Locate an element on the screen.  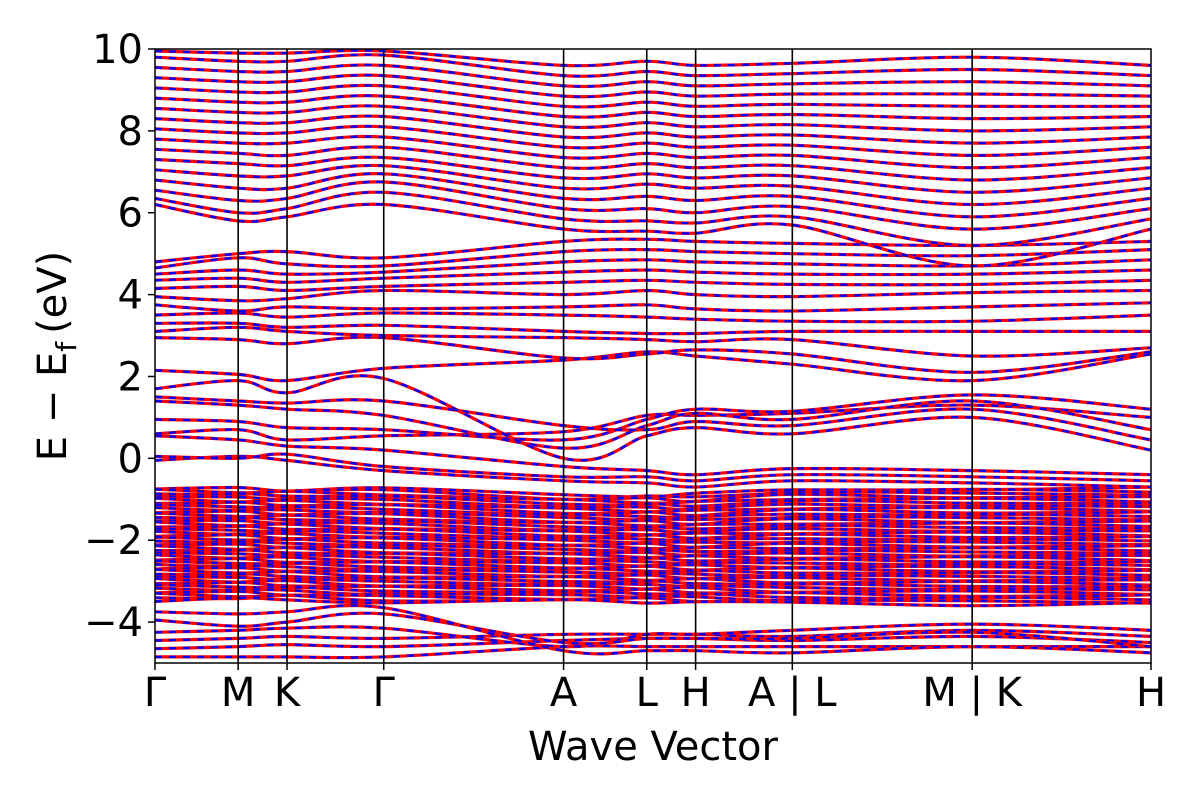
hi-band-27-spin-up is located at coordinates (653, 219).